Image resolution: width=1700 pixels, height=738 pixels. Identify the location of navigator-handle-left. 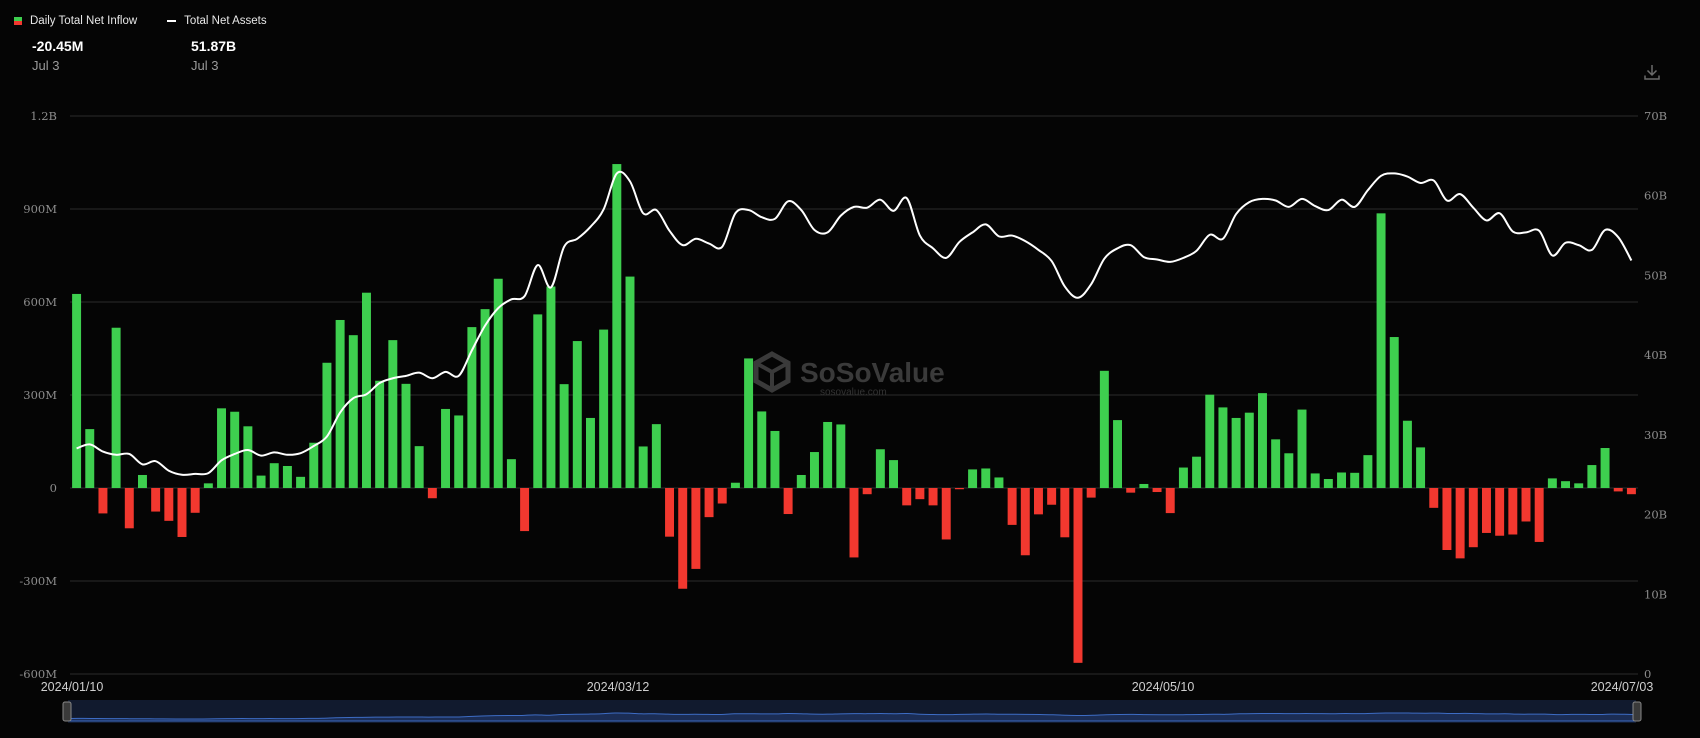
(67, 711).